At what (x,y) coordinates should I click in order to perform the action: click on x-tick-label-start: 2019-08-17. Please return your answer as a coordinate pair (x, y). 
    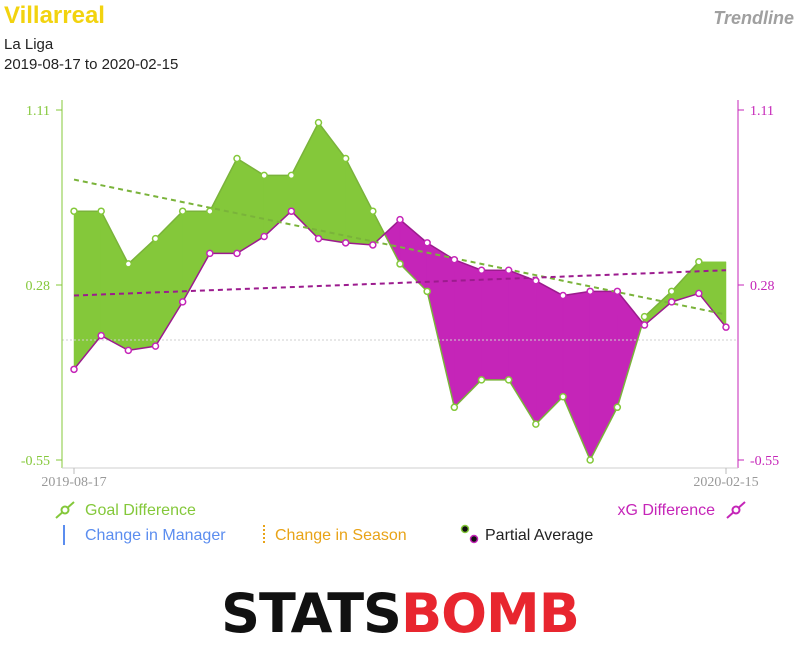
    Looking at the image, I should click on (73, 482).